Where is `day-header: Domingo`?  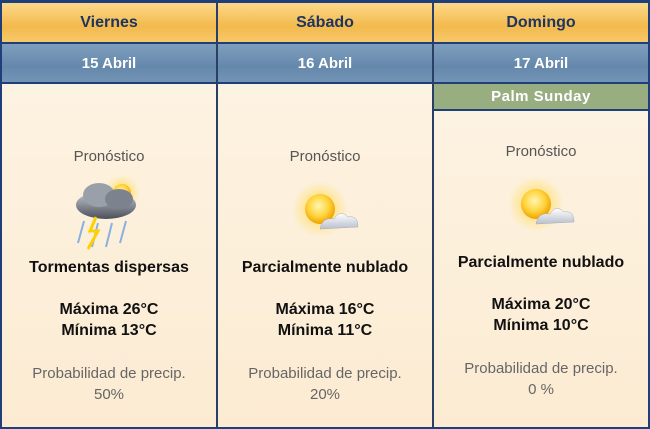
day-header: Domingo is located at coordinates (541, 23).